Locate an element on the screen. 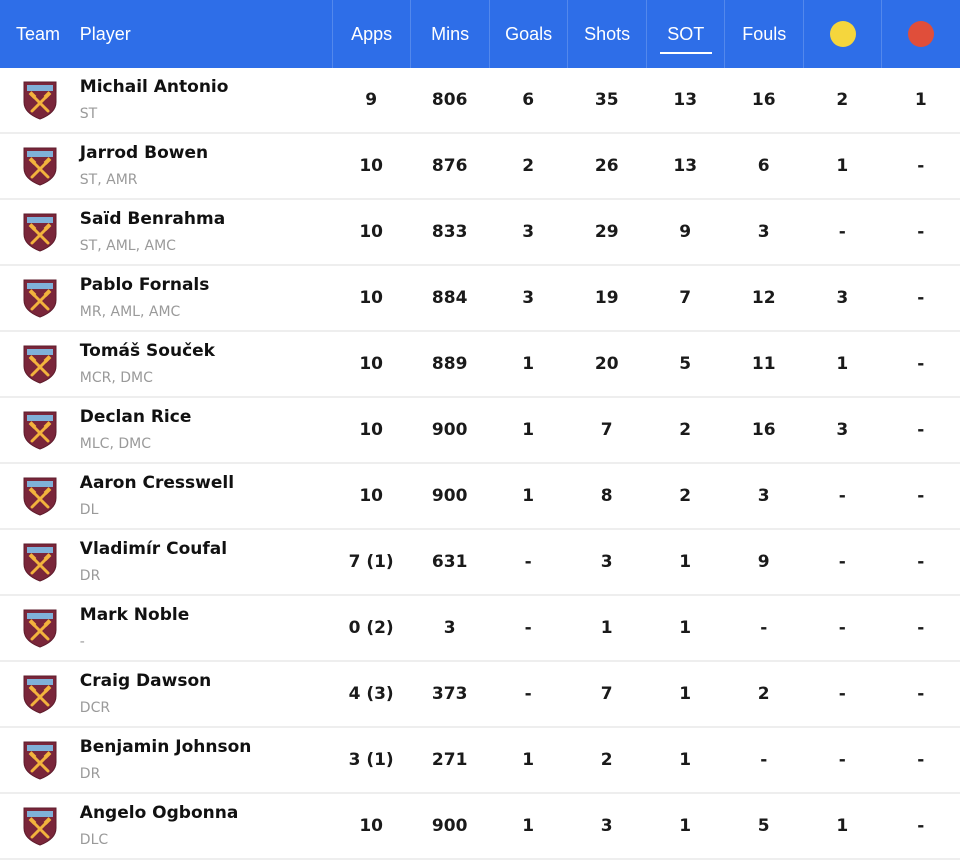 This screenshot has height=861, width=960. player-positions: DCR is located at coordinates (95, 708).